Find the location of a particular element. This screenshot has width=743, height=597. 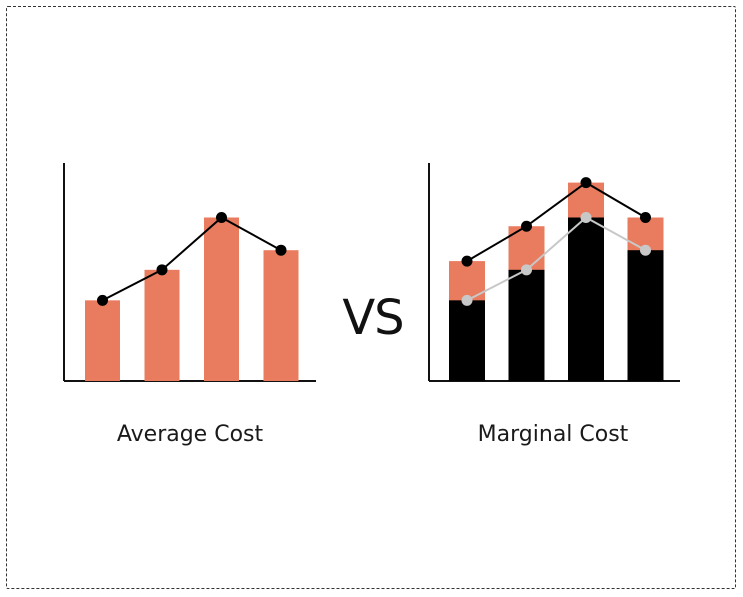

marginal-secondary-line is located at coordinates (556, 259).